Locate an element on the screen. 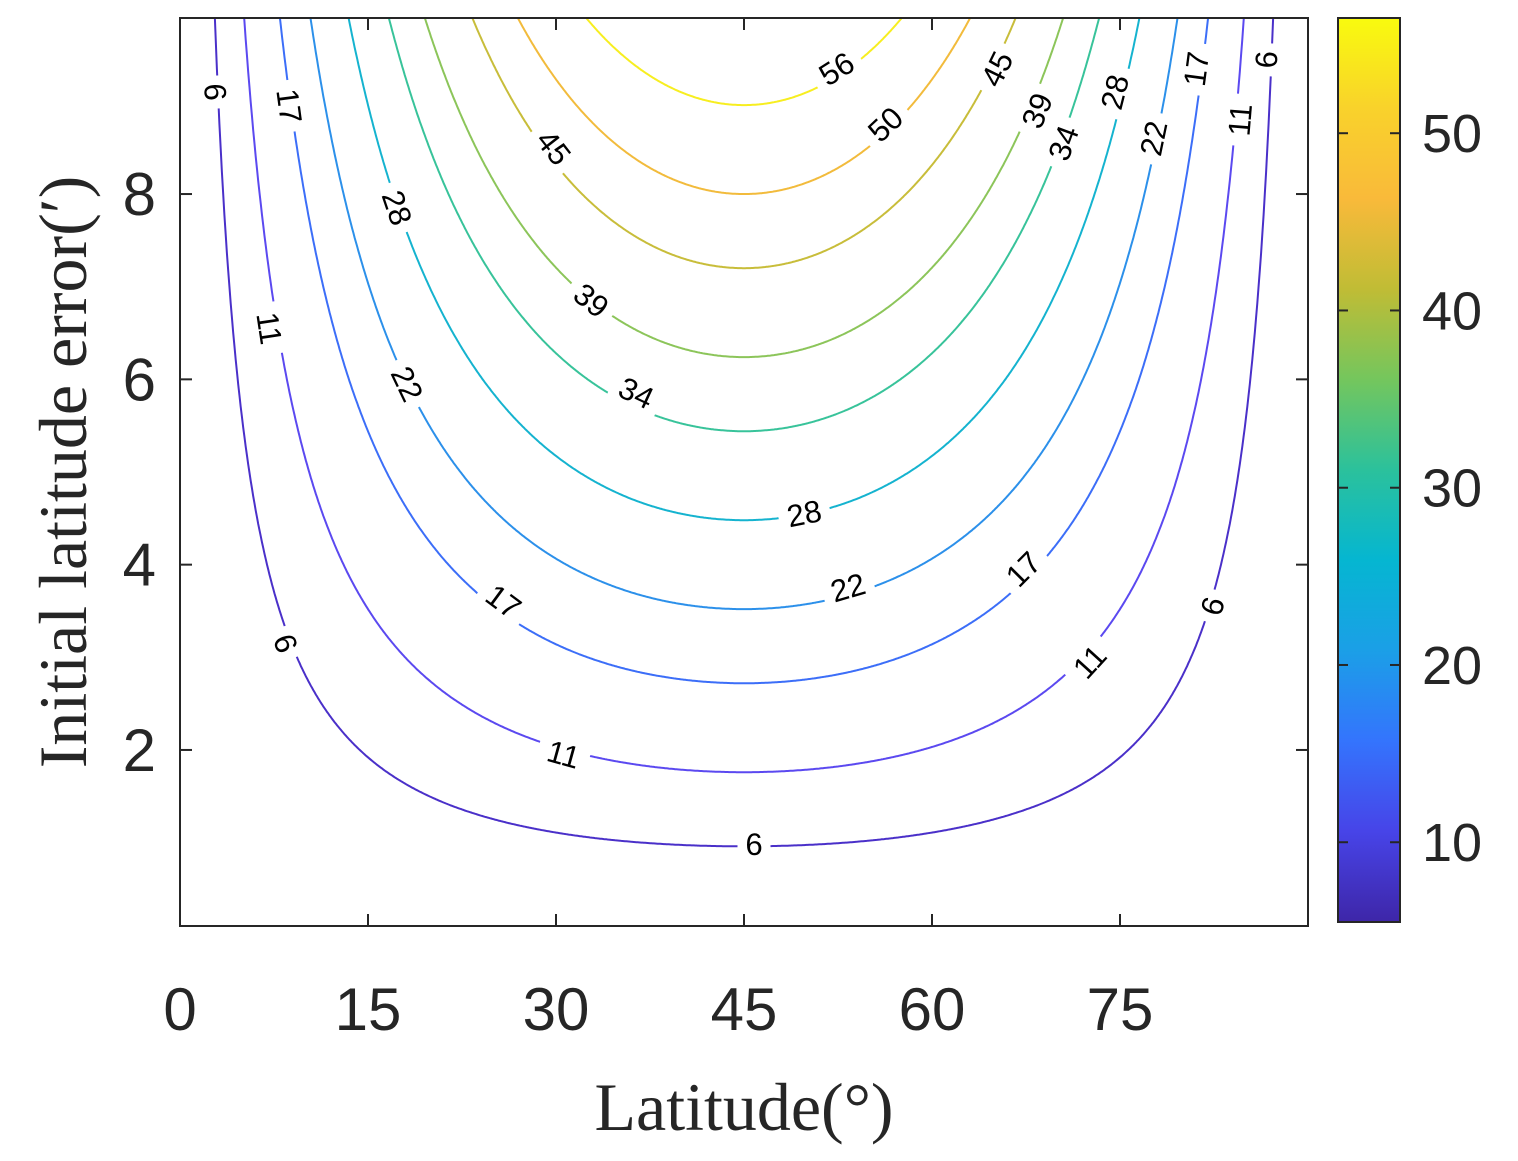 This screenshot has height=1161, width=1518. colorbar-tick-label: 30 is located at coordinates (1452, 489).